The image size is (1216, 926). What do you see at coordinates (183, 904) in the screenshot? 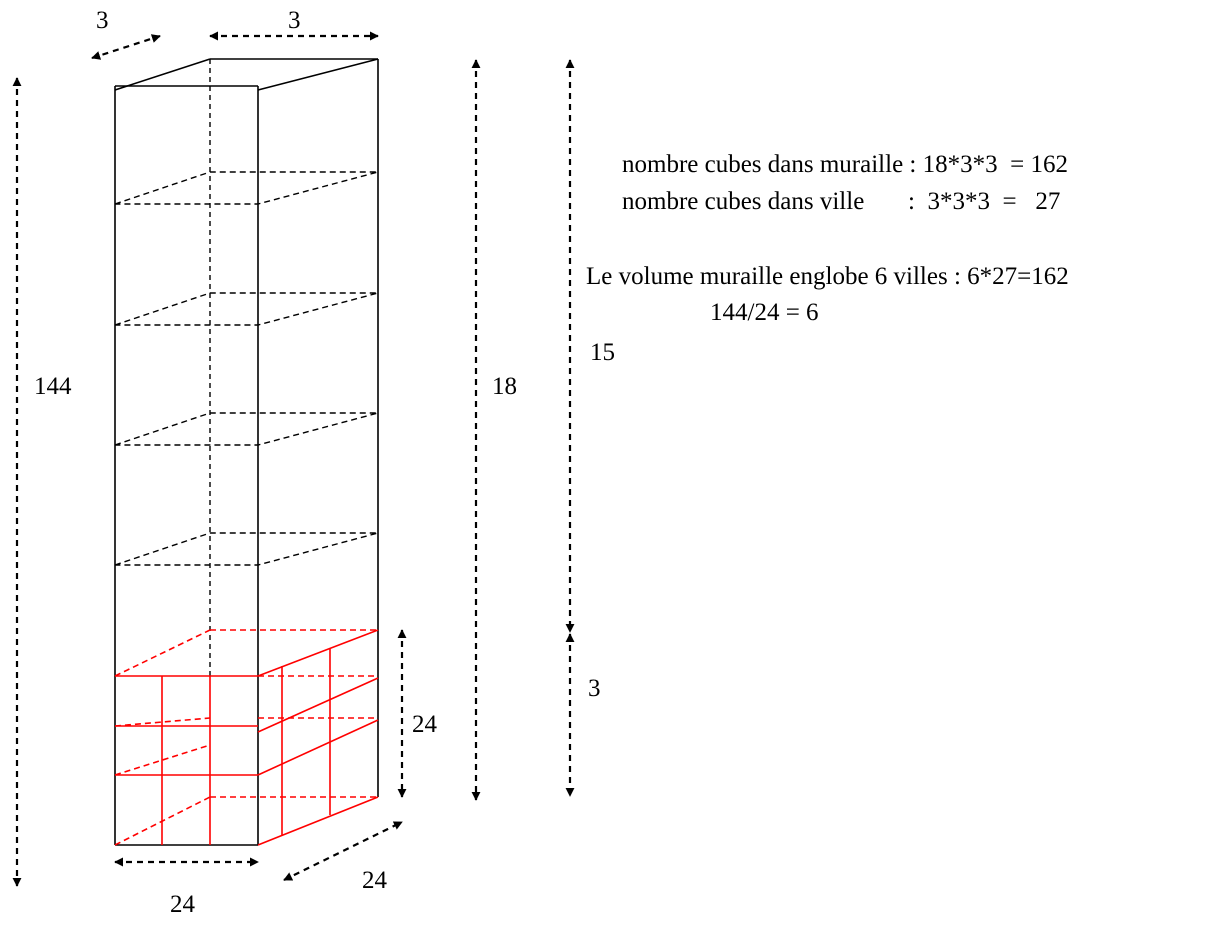
I see `label-base-width: 24` at bounding box center [183, 904].